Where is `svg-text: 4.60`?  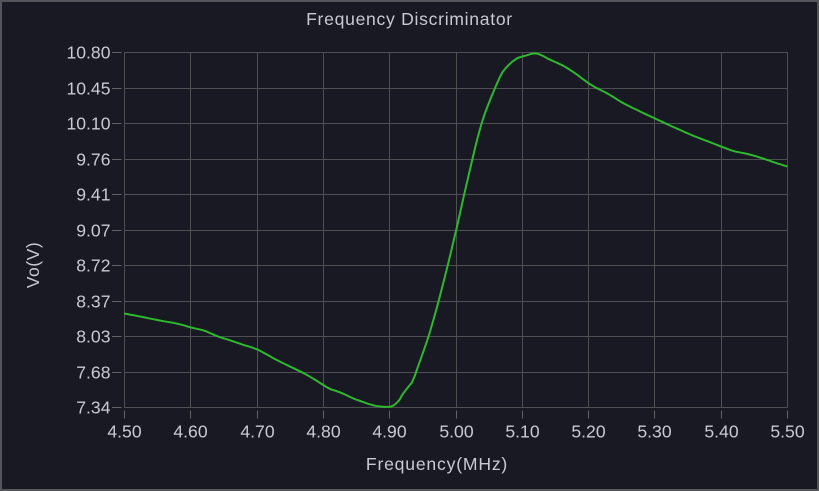
svg-text: 4.60 is located at coordinates (190, 432).